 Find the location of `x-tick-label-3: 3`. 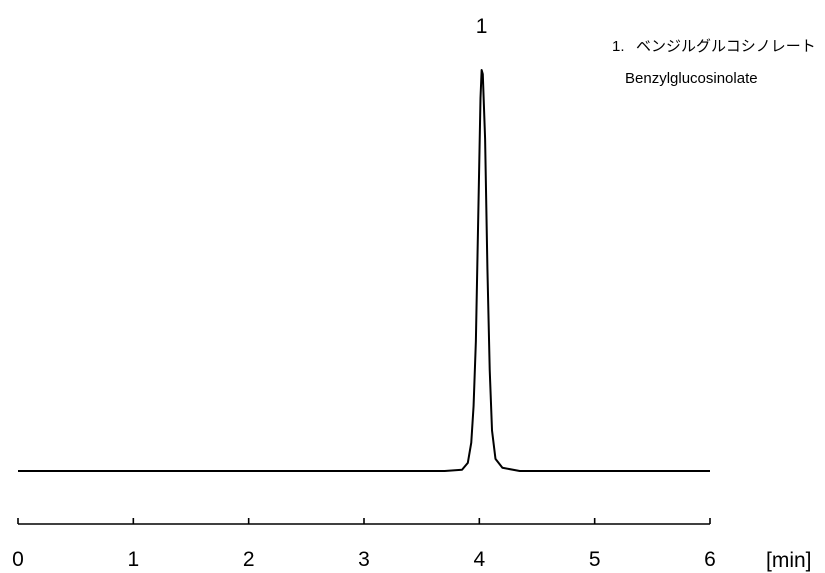

x-tick-label-3: 3 is located at coordinates (364, 559).